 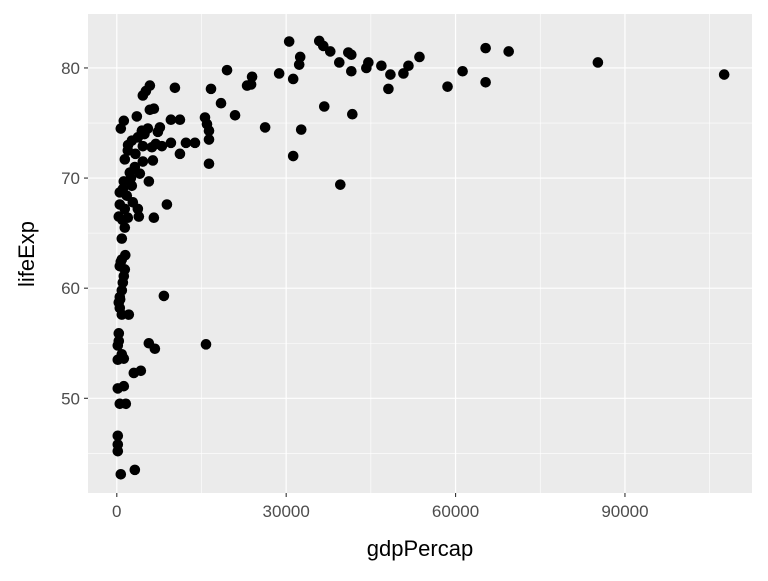 What do you see at coordinates (26, 254) in the screenshot?
I see `y-axis-title: lifeExp` at bounding box center [26, 254].